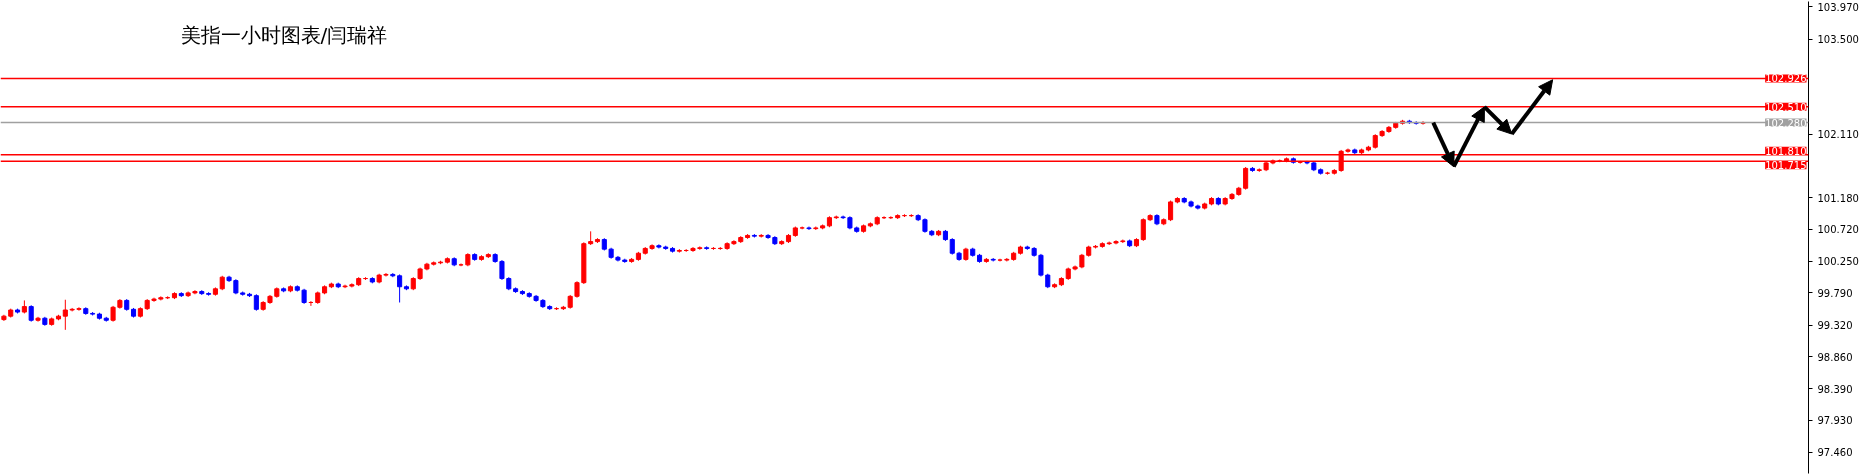 Image resolution: width=1869 pixels, height=474 pixels. What do you see at coordinates (1786, 151) in the screenshot?
I see `ref-line-label: 101.810` at bounding box center [1786, 151].